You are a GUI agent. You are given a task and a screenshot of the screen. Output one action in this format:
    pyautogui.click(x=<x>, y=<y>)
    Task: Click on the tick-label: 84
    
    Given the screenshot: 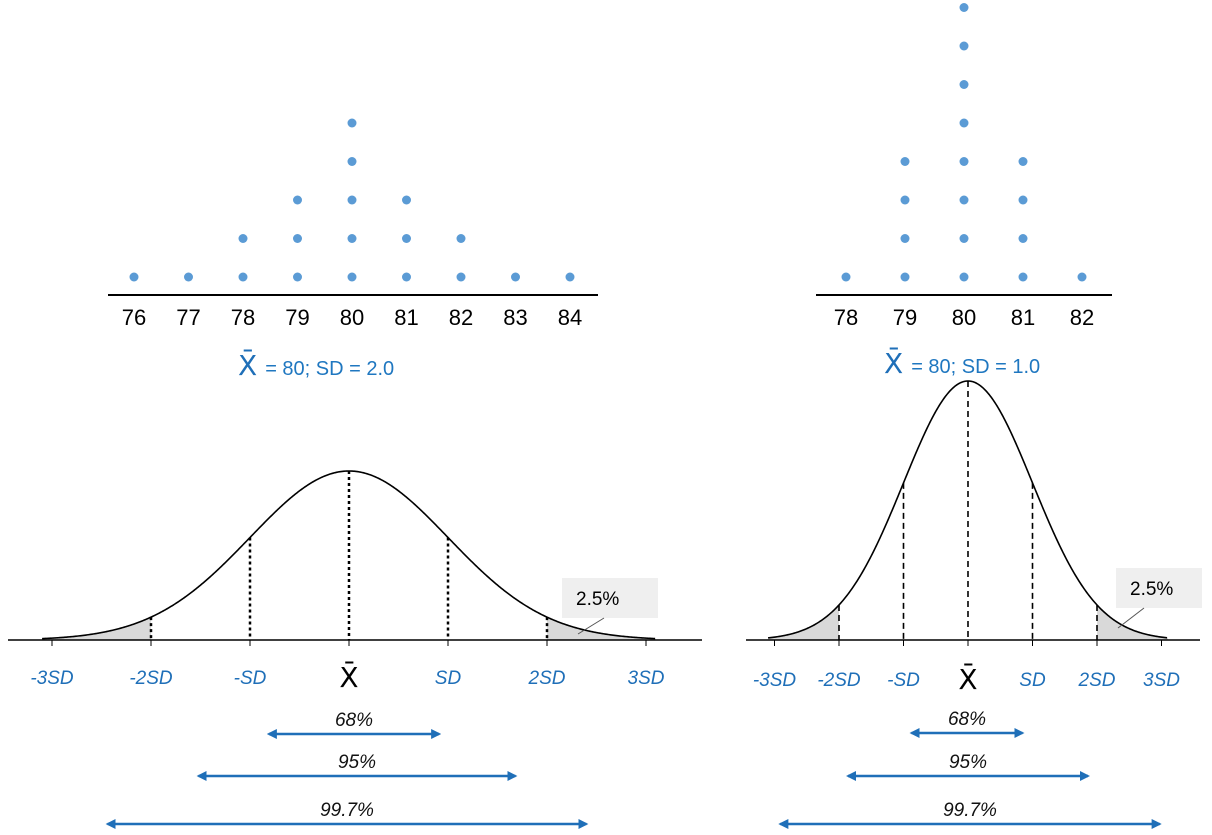 What is the action you would take?
    pyautogui.click(x=570, y=317)
    